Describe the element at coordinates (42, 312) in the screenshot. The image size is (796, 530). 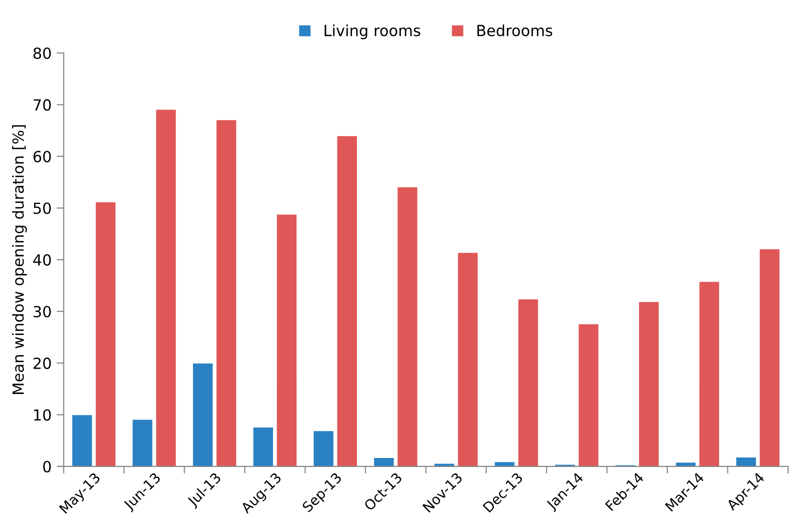
I see `y-tick-label: 30` at that location.